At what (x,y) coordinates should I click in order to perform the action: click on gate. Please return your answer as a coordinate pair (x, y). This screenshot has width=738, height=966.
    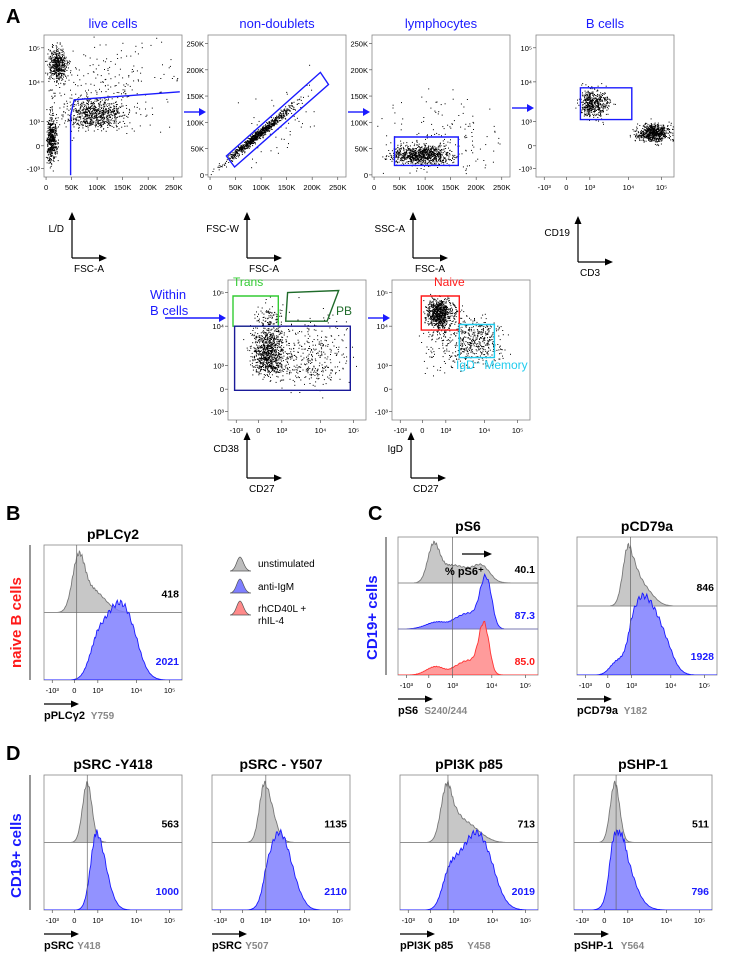
    Looking at the image, I should click on (277, 120).